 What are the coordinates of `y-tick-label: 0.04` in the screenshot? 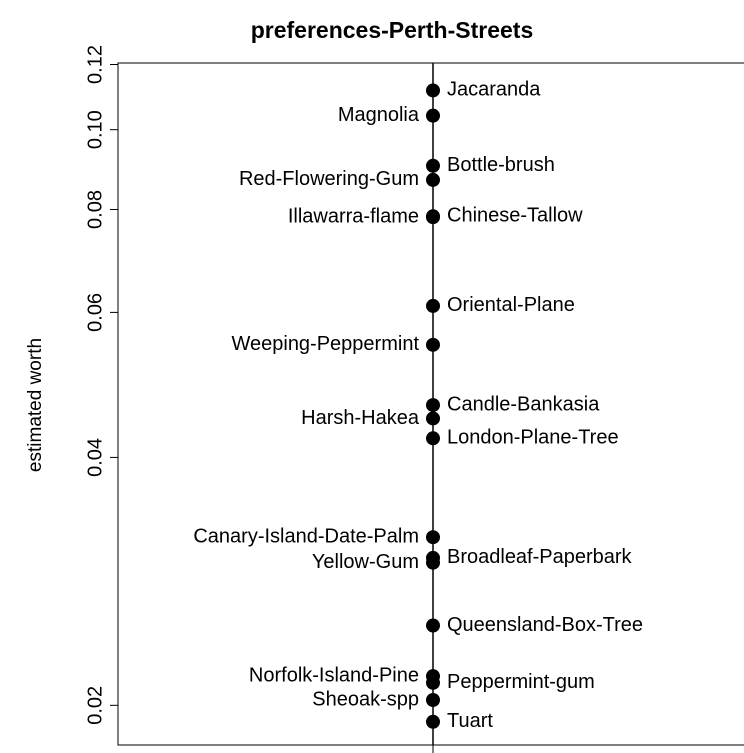 It's located at (95, 457).